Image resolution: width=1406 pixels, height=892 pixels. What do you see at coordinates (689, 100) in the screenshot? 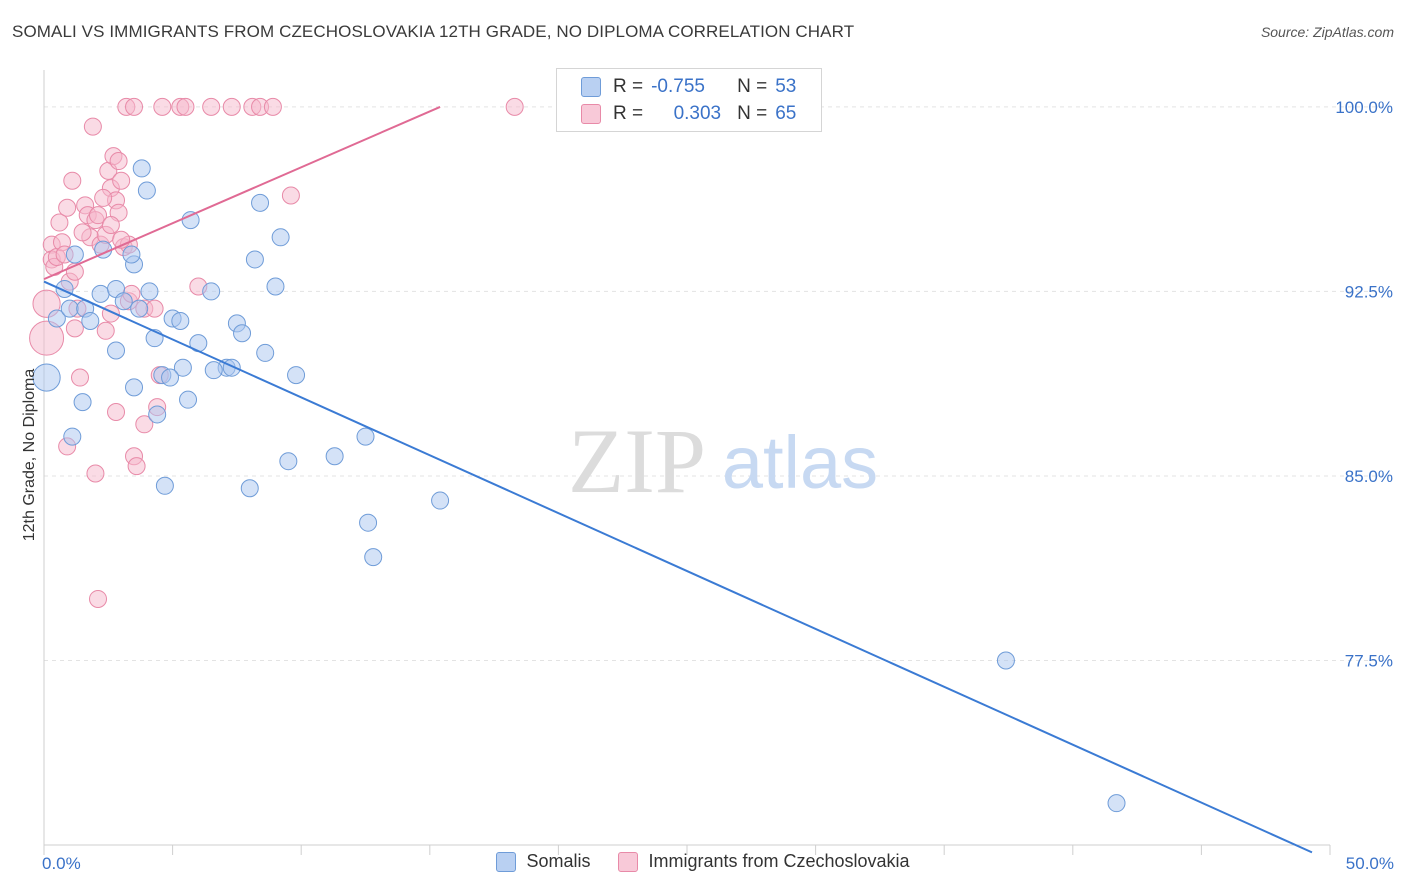
I see `correlation-legend: R = -0.755 N = 53 R = 0.303 N = 65` at bounding box center [689, 100].